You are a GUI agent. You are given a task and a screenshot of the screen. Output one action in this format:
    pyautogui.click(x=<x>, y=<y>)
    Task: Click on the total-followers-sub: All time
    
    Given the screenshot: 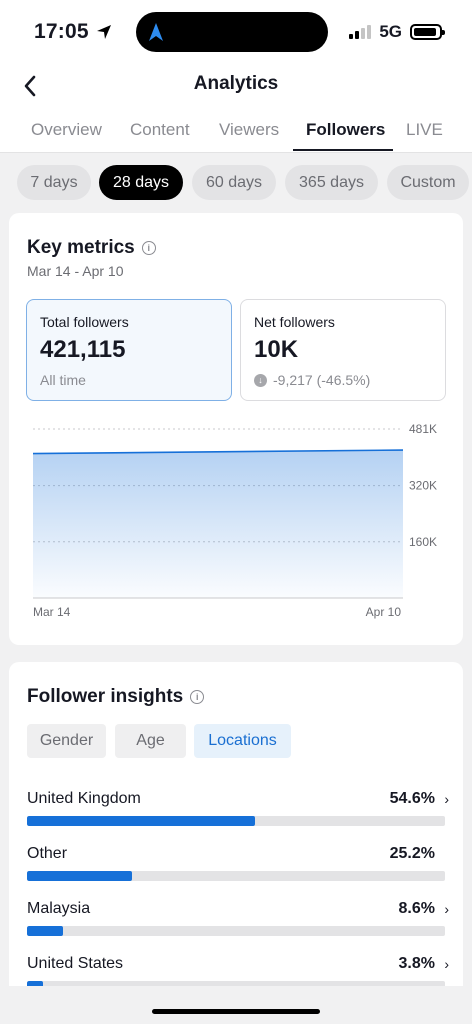 What is the action you would take?
    pyautogui.click(x=63, y=380)
    